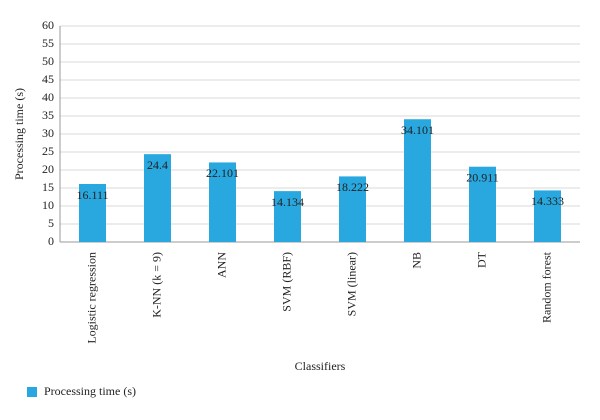 This screenshot has width=600, height=420. What do you see at coordinates (48, 151) in the screenshot?
I see `y-tick-label: 25` at bounding box center [48, 151].